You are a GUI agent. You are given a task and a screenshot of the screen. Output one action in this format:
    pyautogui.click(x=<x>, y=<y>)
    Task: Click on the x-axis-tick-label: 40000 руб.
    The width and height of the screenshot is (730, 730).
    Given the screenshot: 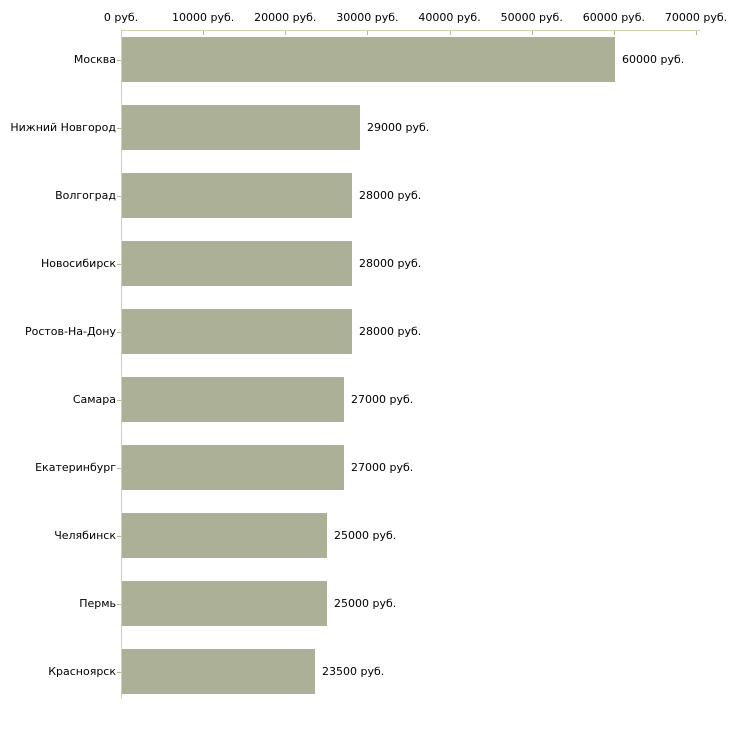 What is the action you would take?
    pyautogui.click(x=449, y=17)
    